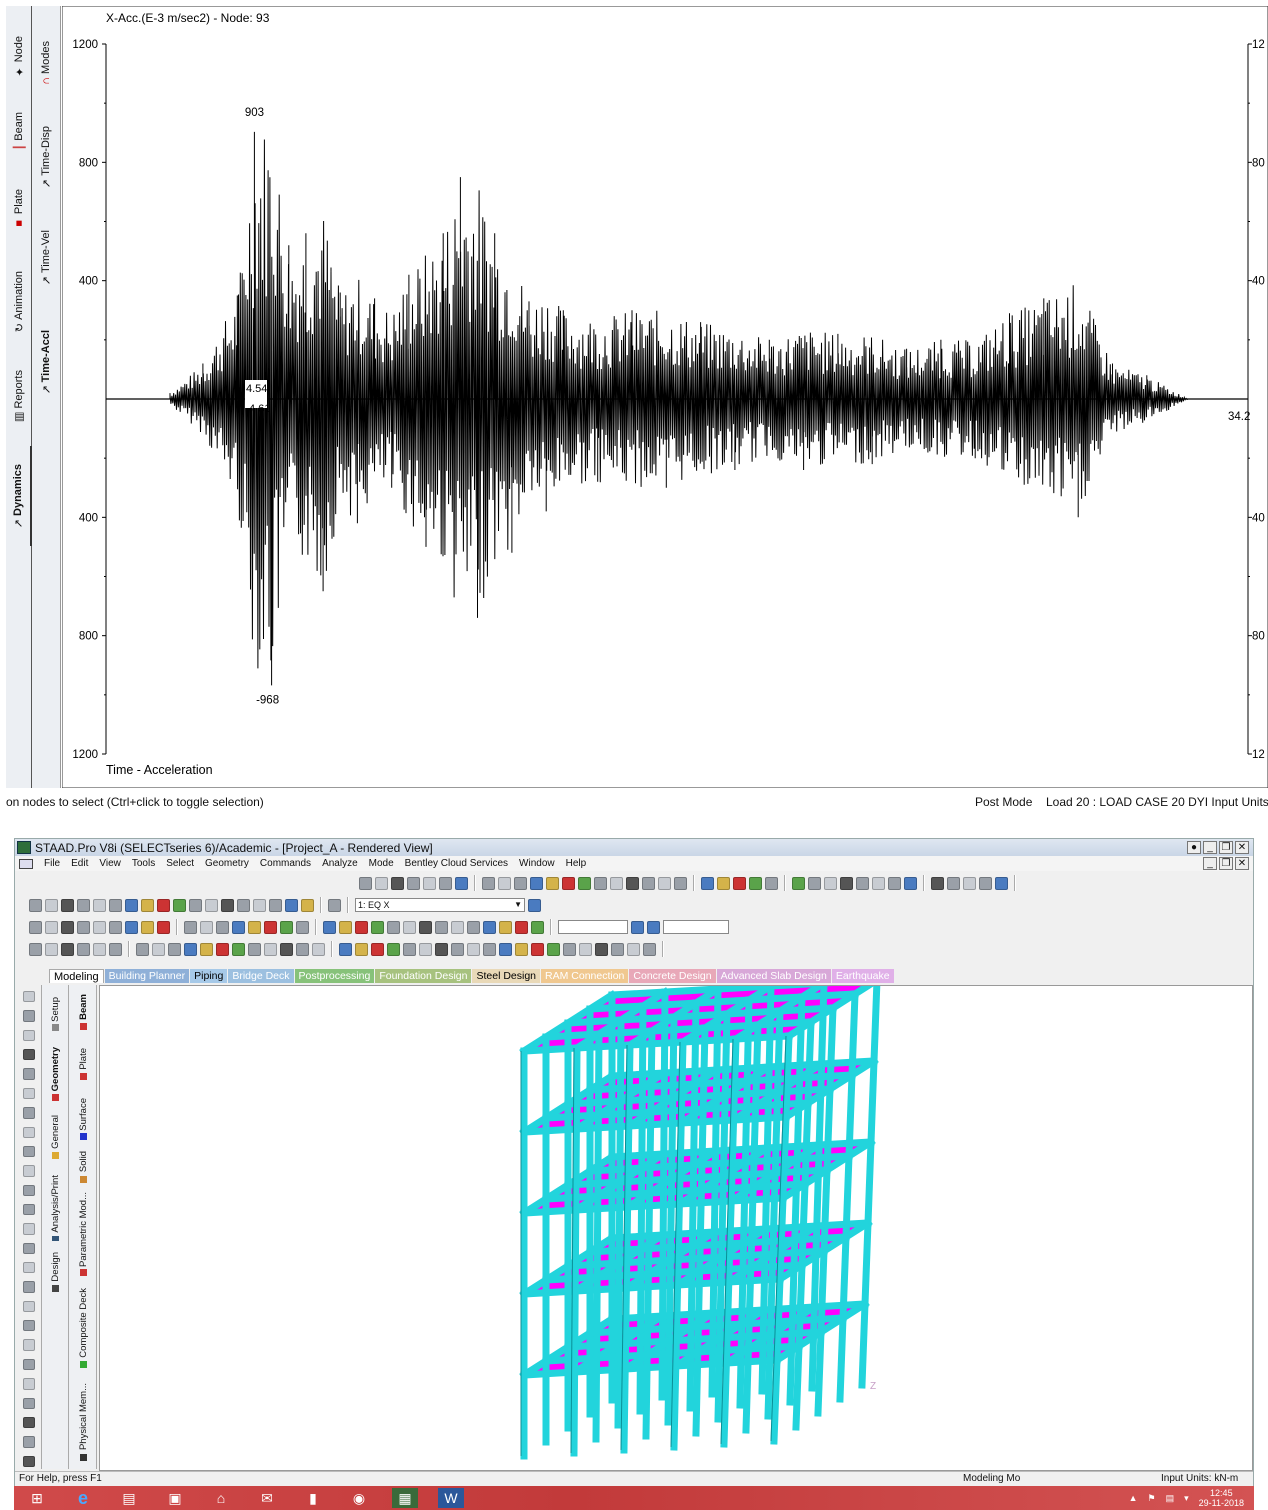  Describe the element at coordinates (576, 863) in the screenshot. I see `menu-help: Help` at that location.